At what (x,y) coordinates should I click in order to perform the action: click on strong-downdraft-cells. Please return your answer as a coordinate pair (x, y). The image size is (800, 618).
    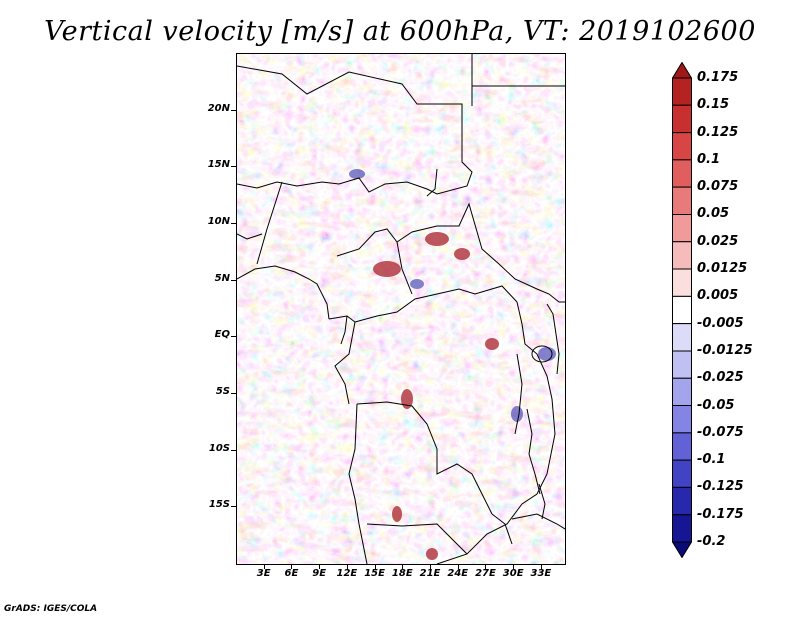
    Looking at the image, I should click on (452, 295).